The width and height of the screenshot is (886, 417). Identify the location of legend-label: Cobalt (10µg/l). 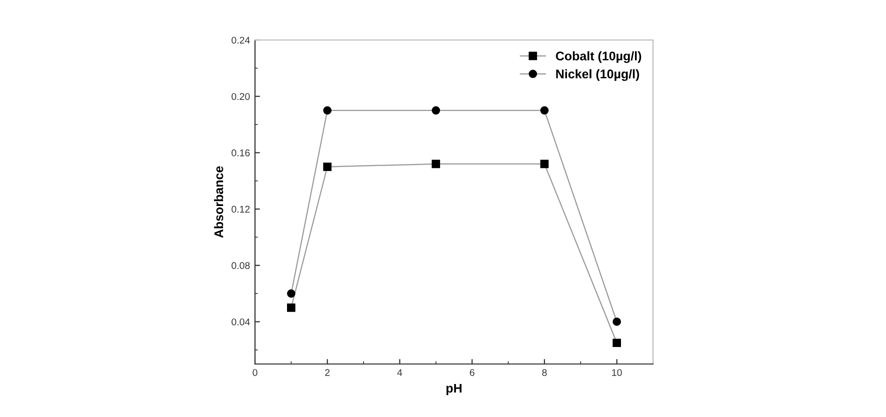
(599, 57).